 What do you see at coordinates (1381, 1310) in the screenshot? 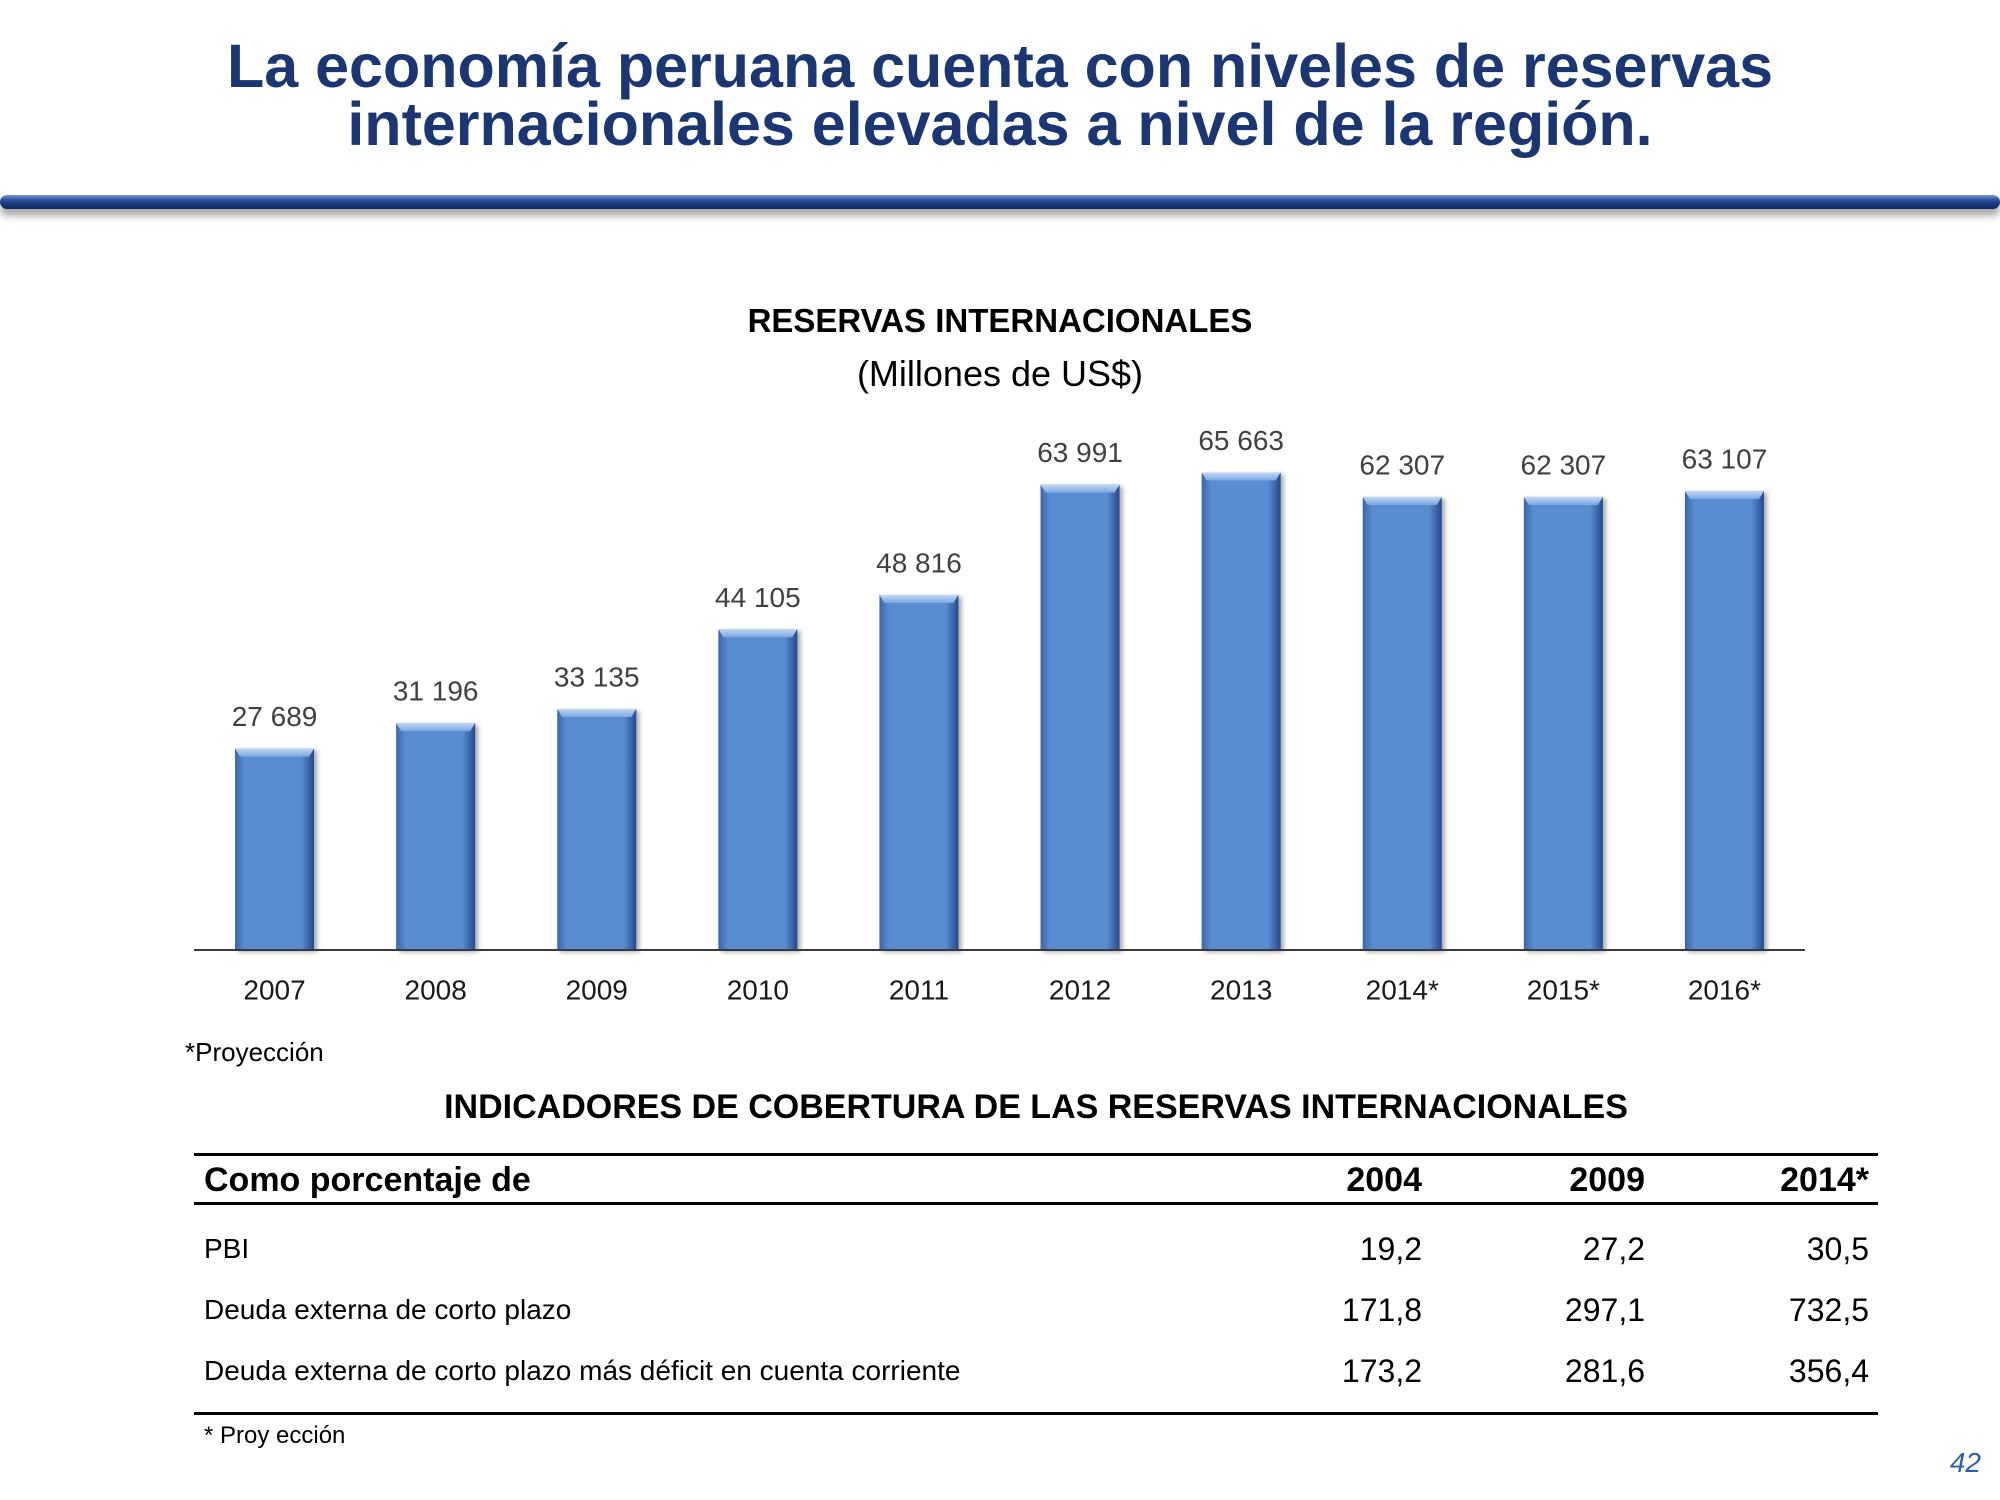
I see `table-cell: 171,8` at bounding box center [1381, 1310].